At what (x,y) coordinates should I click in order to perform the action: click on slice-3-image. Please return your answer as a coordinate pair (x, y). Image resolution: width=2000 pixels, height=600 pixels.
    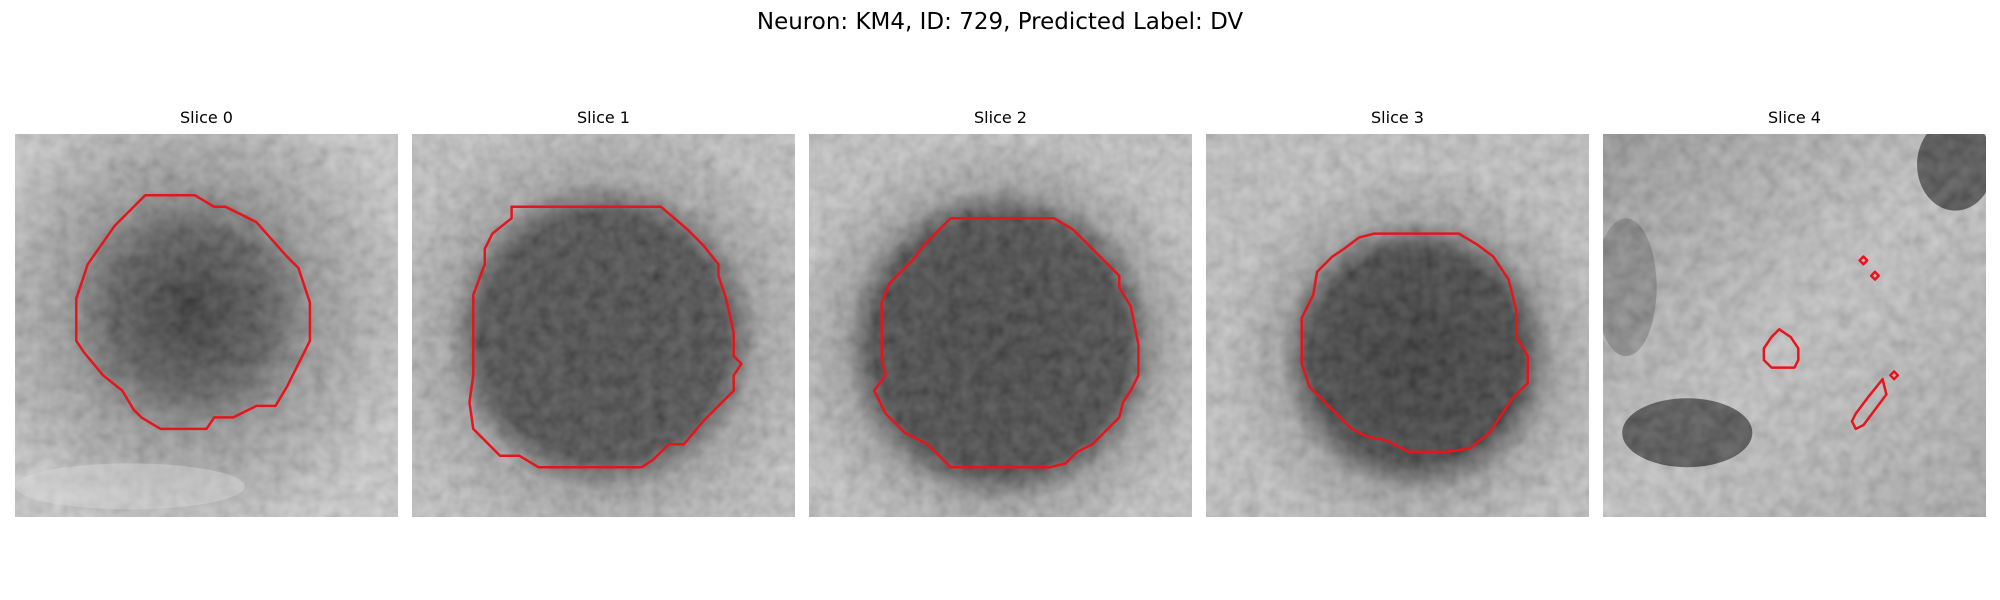
    Looking at the image, I should click on (1397, 325).